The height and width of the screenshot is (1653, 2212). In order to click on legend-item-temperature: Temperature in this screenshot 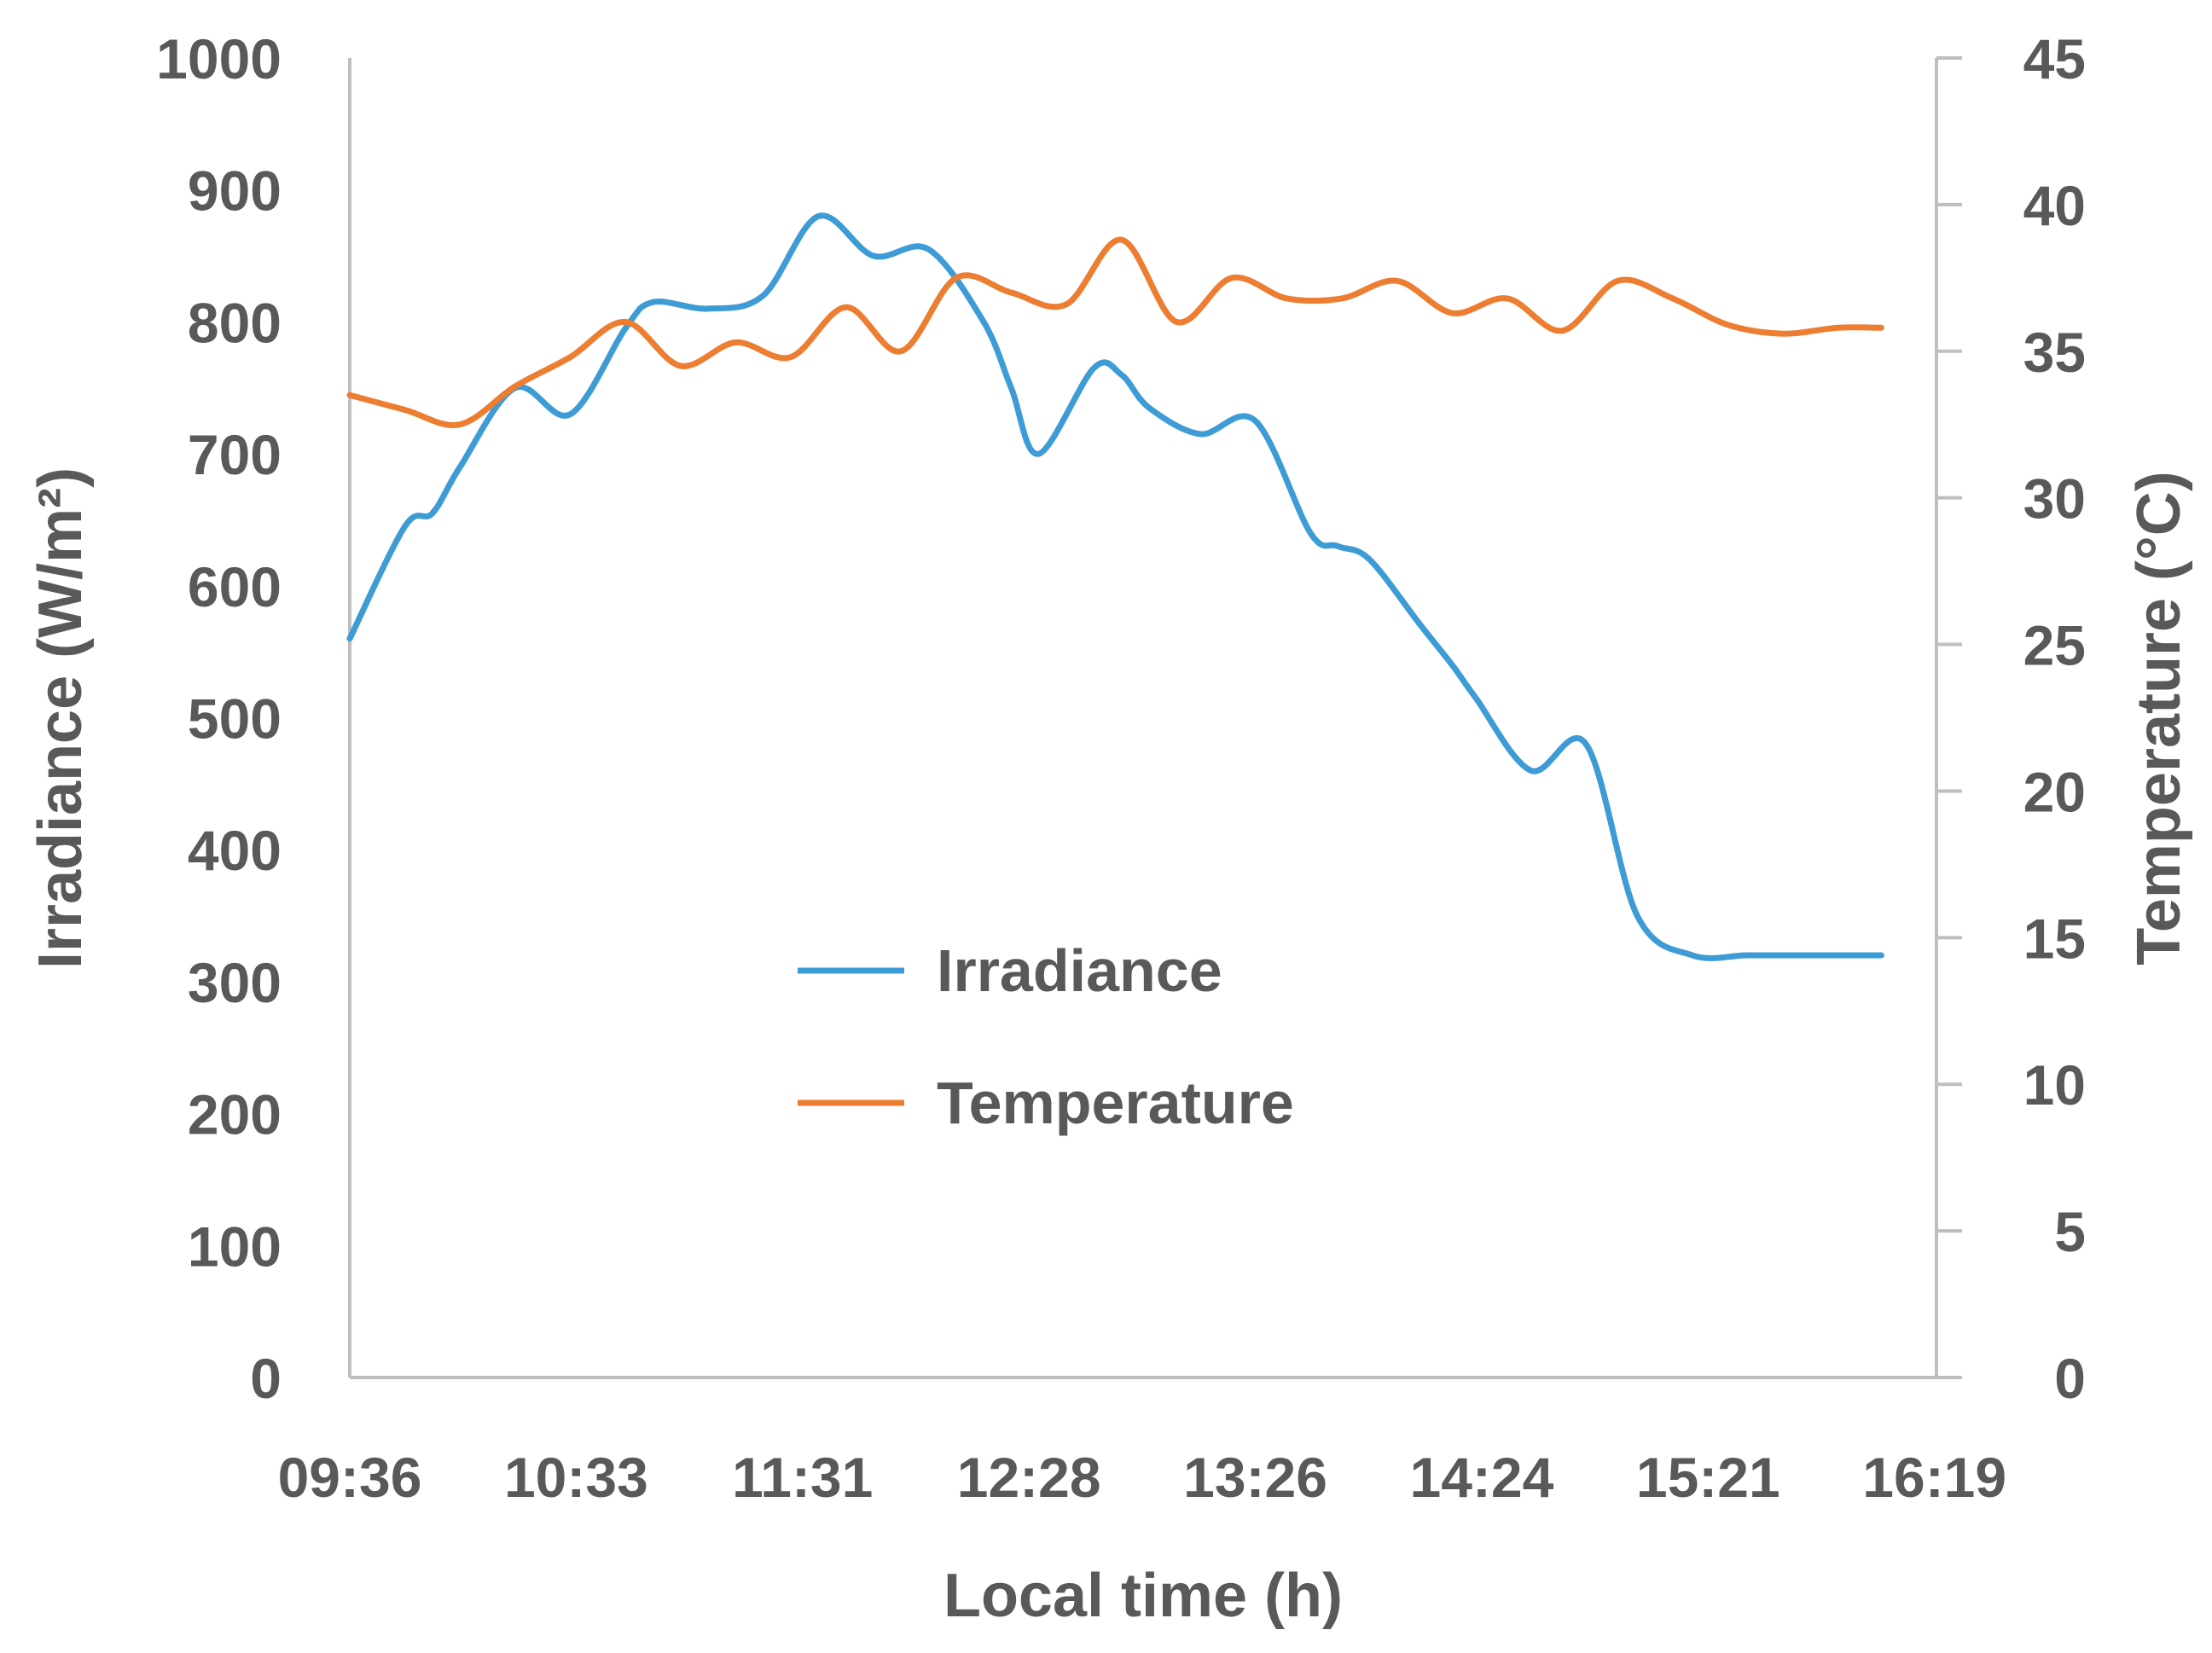, I will do `click(1046, 1103)`.